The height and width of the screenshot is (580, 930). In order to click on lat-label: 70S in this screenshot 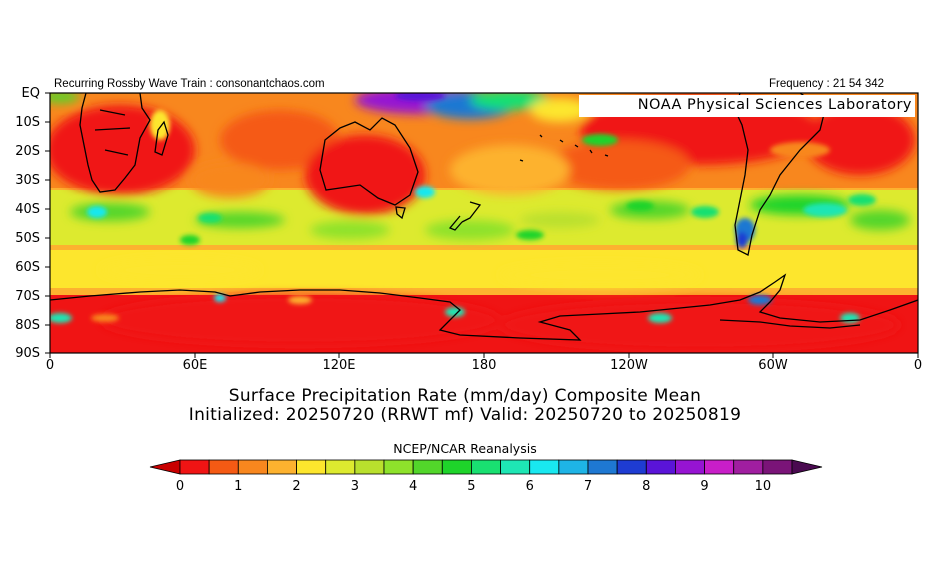, I will do `click(27, 296)`.